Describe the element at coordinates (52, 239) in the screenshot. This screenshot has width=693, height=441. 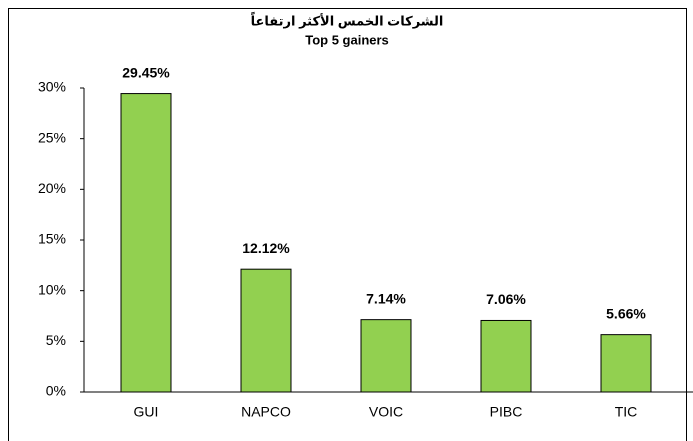
I see `y-tick-label: 15%` at that location.